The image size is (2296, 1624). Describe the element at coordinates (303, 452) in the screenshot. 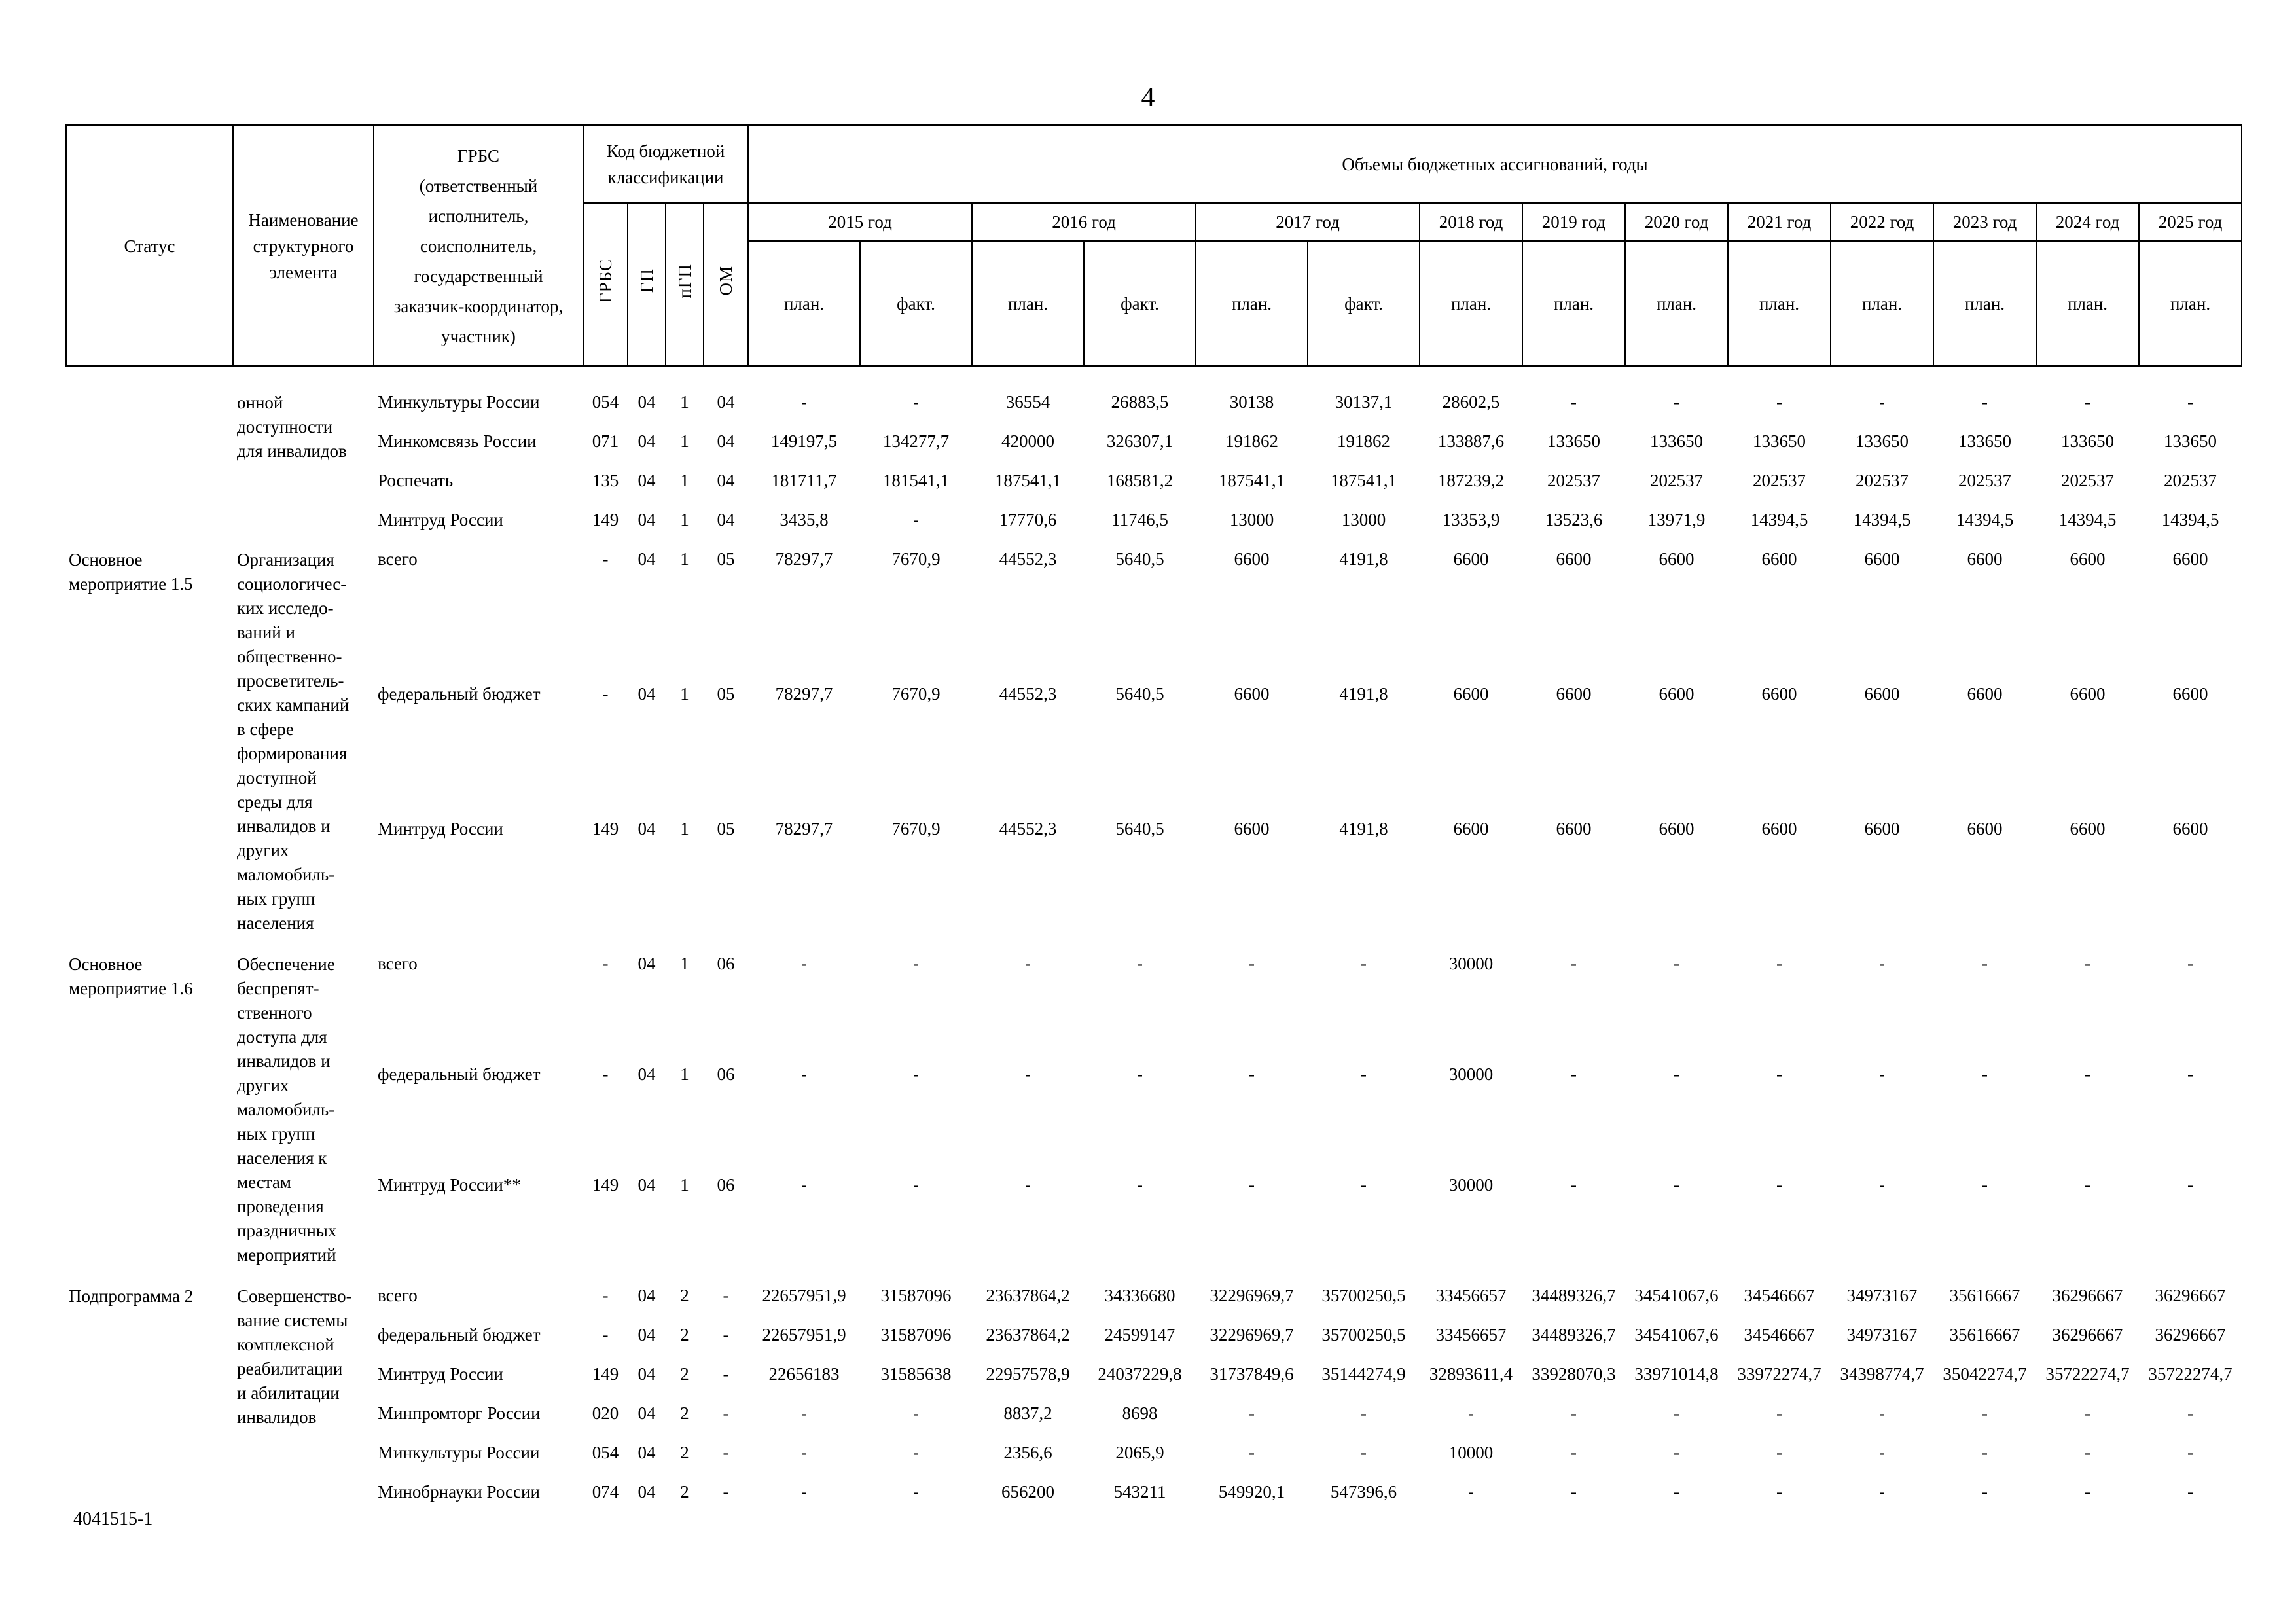

I see `name-cell: онной доступности для инвалидов` at that location.